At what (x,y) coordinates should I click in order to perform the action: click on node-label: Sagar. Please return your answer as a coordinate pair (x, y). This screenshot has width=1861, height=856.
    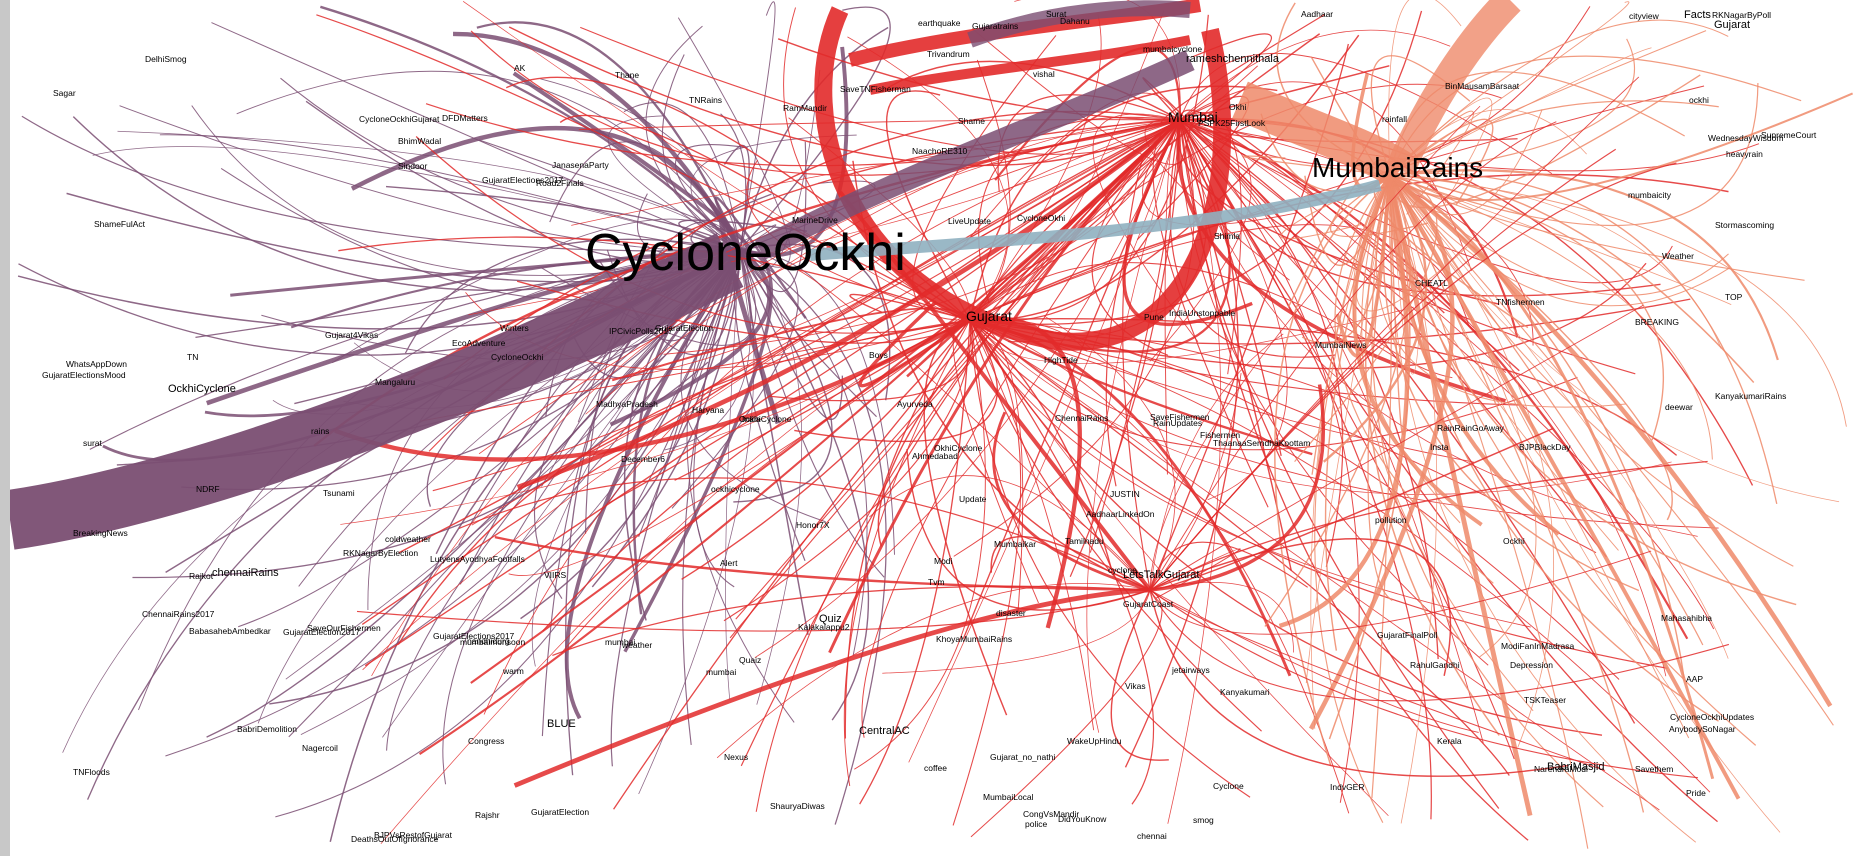
    Looking at the image, I should click on (64, 93).